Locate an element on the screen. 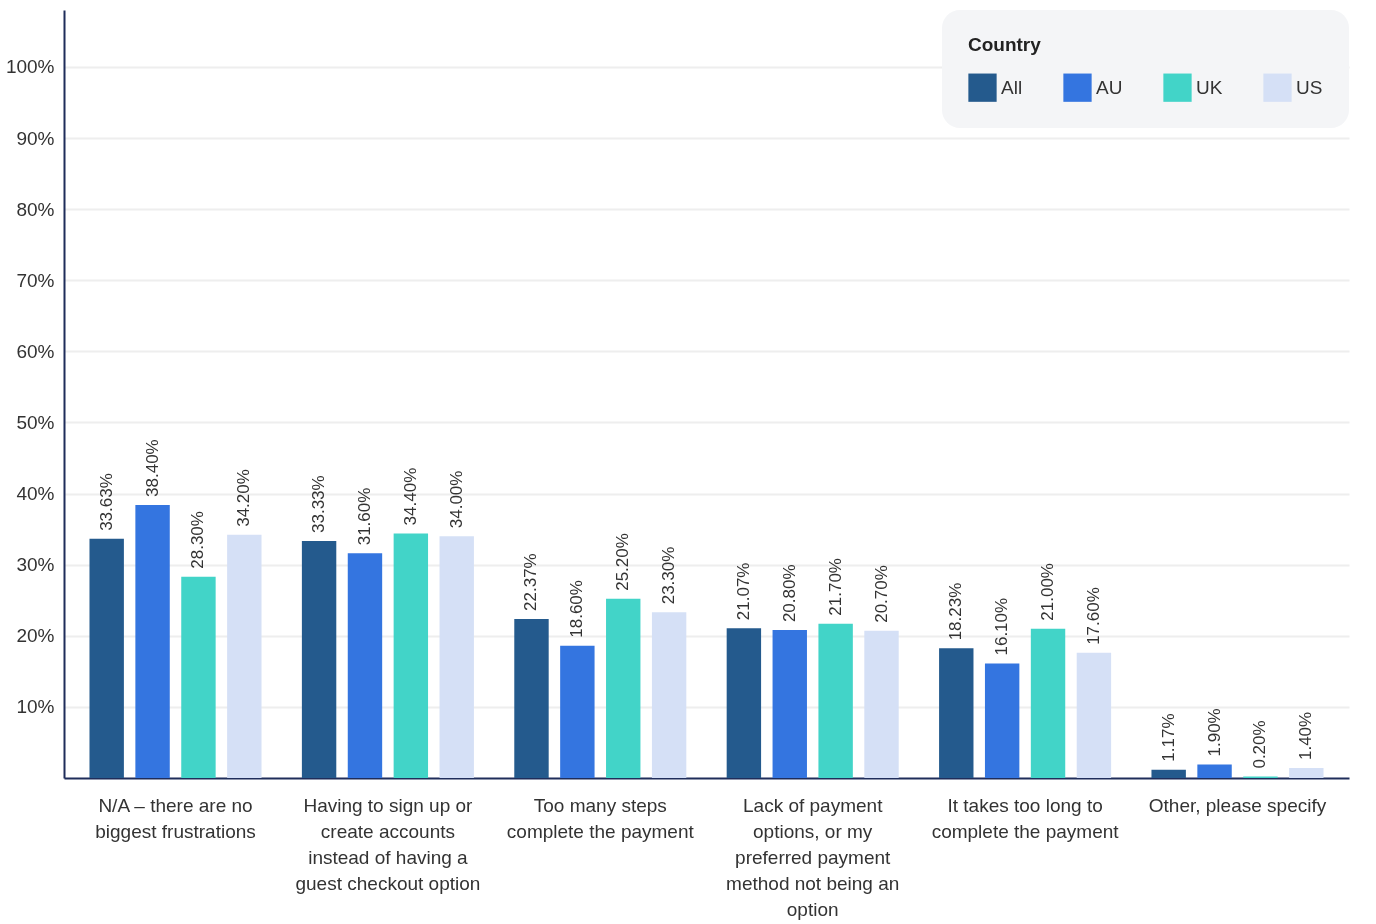 Image resolution: width=1376 pixels, height=924 pixels. data-label: 33.33% is located at coordinates (319, 504).